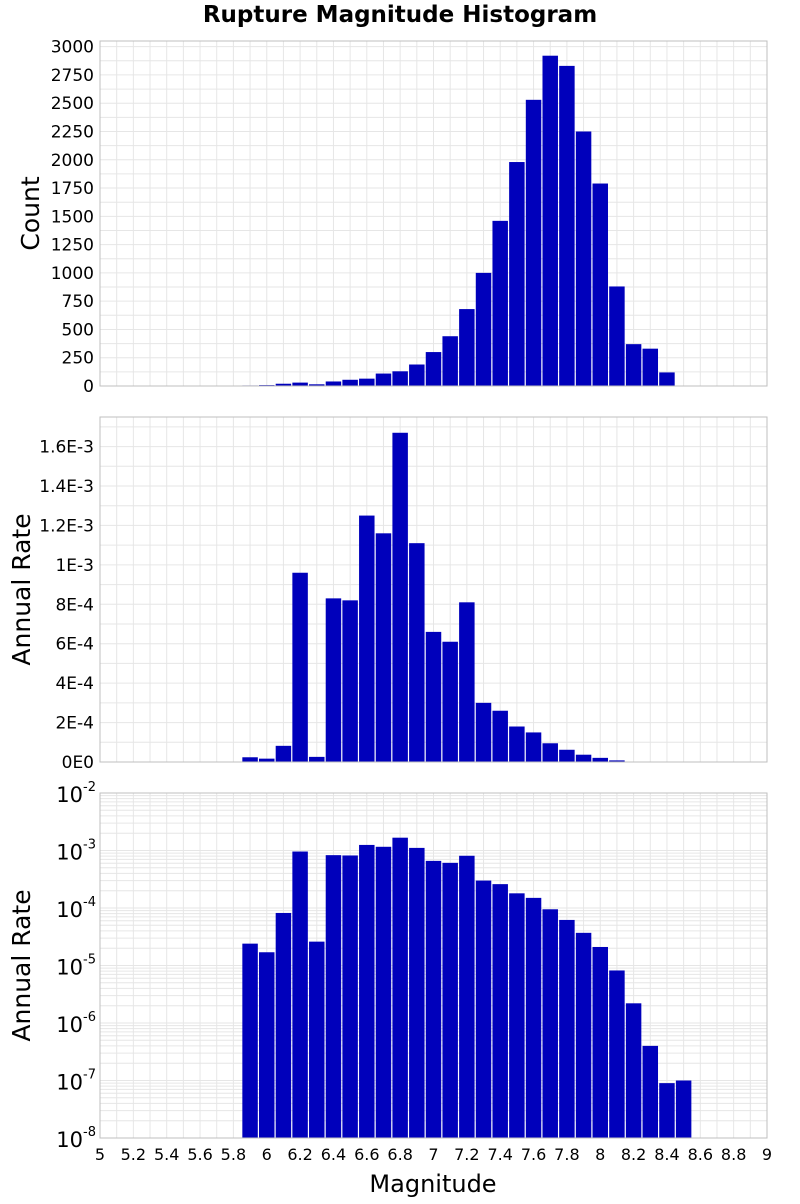 The image size is (800, 1204). What do you see at coordinates (466, 1154) in the screenshot?
I see `x-tick-label: 7.2` at bounding box center [466, 1154].